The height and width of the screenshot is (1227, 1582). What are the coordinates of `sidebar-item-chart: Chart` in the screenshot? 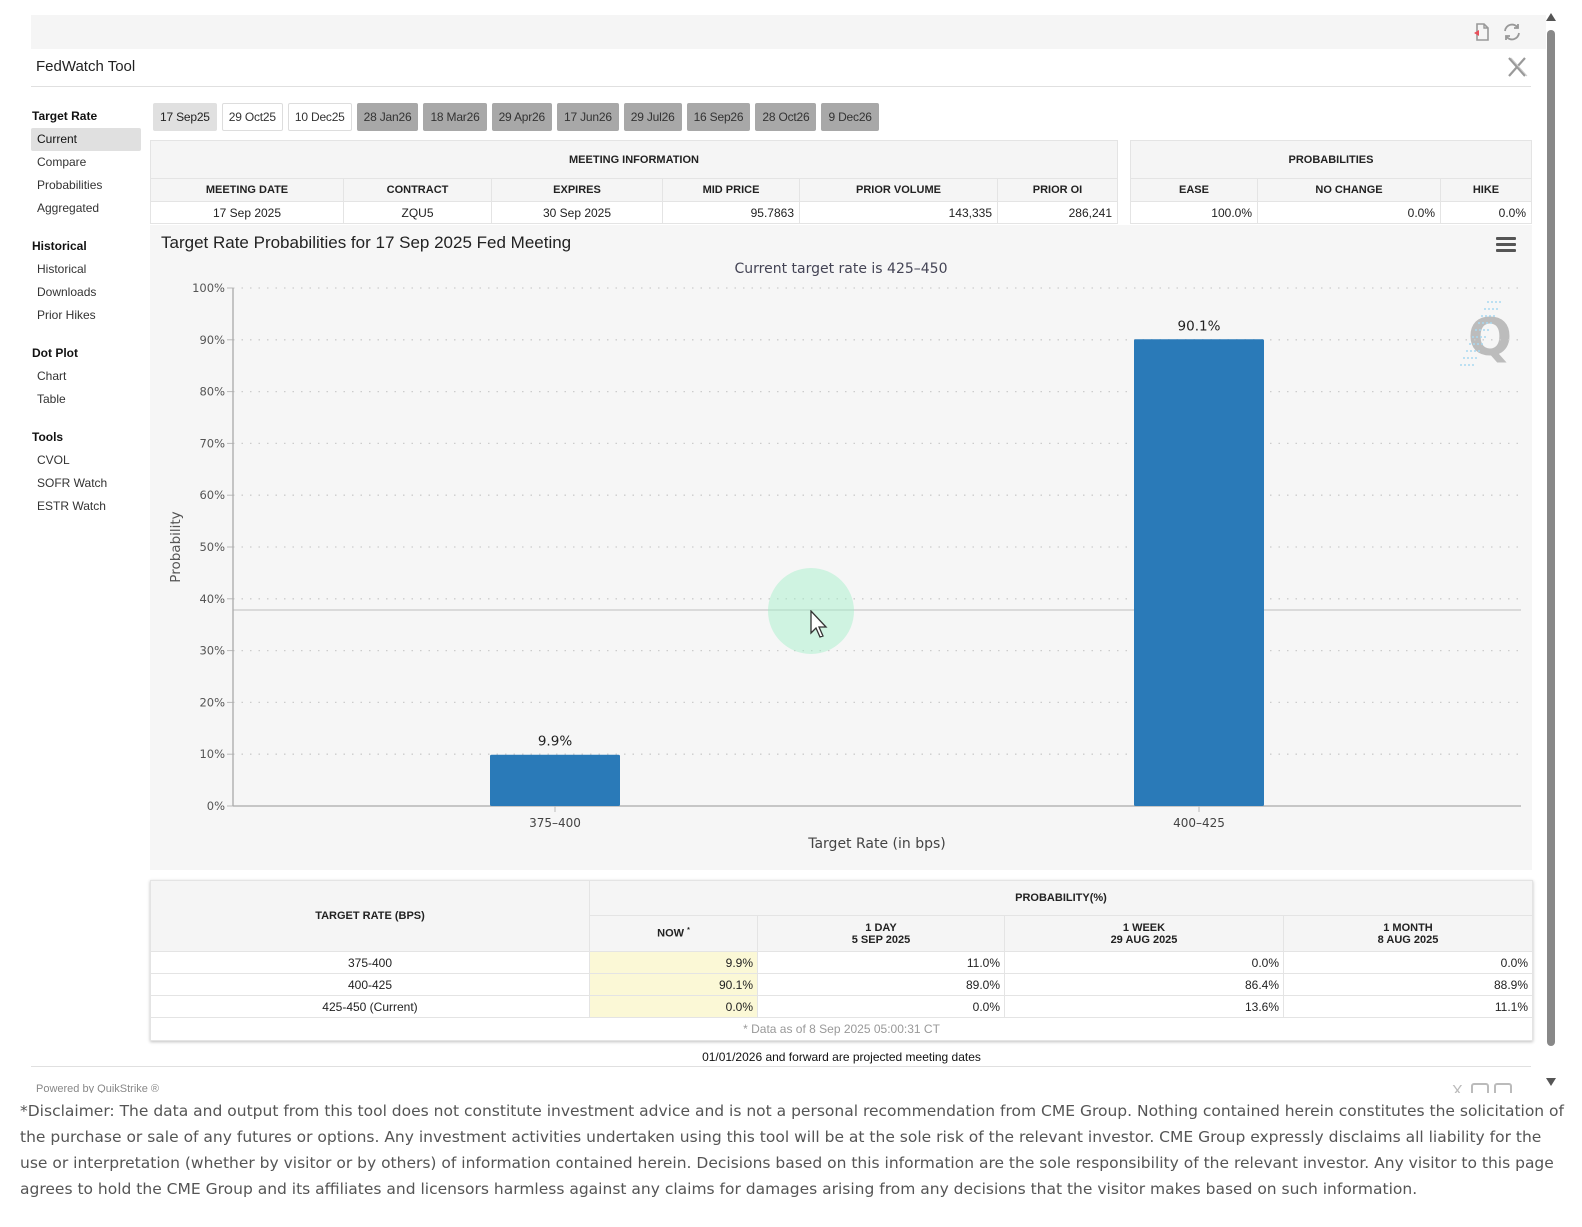 It's located at (52, 376).